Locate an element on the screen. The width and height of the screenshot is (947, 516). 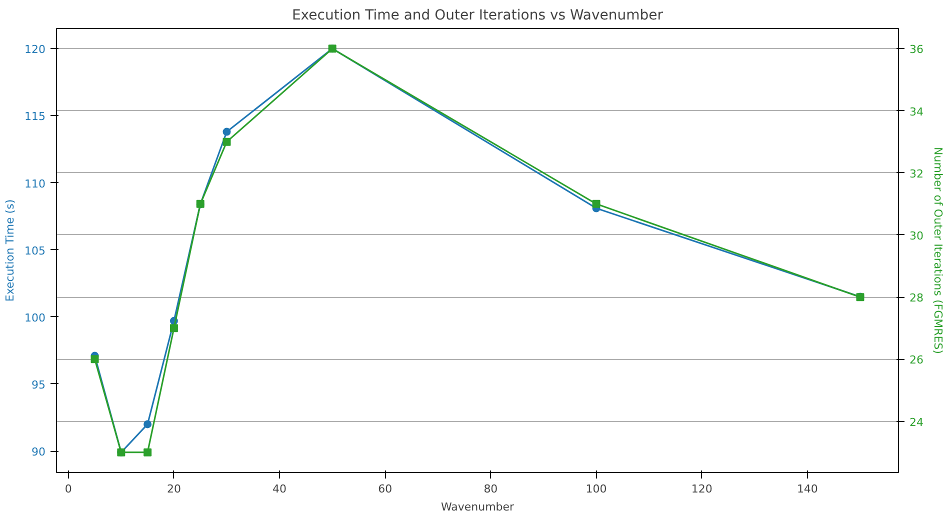
x-tick-label: 20 is located at coordinates (173, 489).